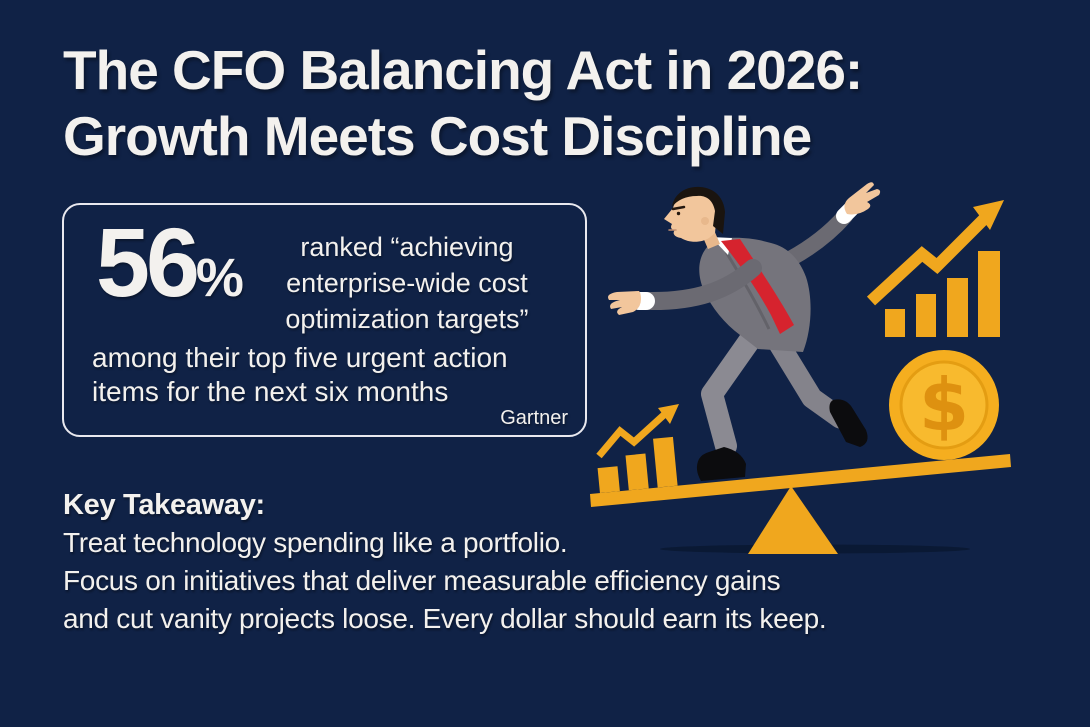 This screenshot has height=727, width=1090. What do you see at coordinates (407, 247) in the screenshot?
I see `stat-quote-line: ranked “achieving` at bounding box center [407, 247].